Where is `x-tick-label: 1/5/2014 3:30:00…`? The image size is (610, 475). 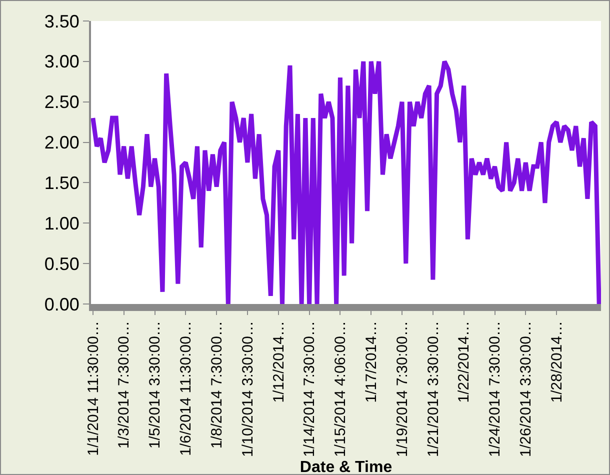 x-tick-label: 1/5/2014 3:30:00… is located at coordinates (155, 385).